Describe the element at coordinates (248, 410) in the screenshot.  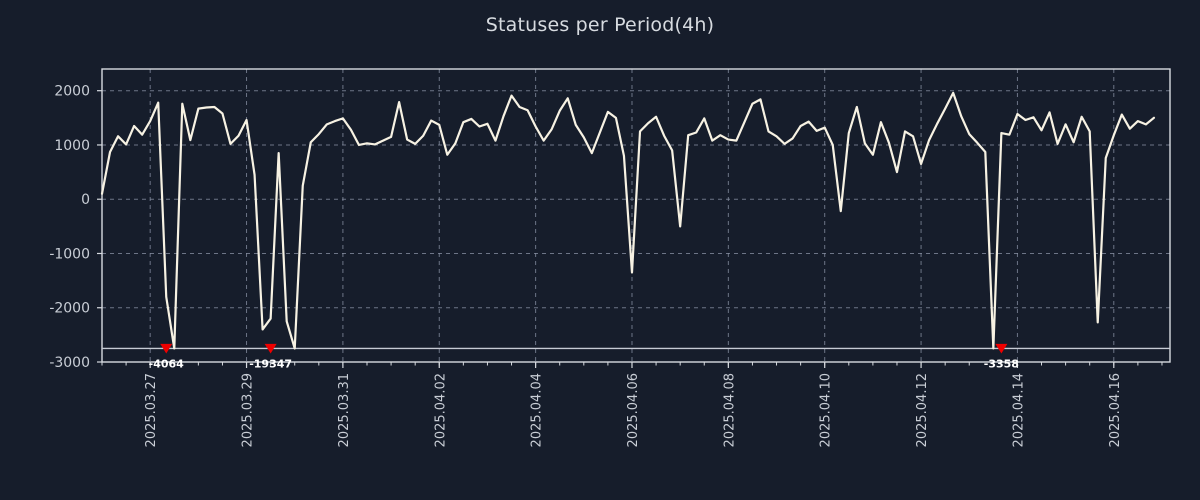
I see `x-tick-label: 2025.03.29` at that location.